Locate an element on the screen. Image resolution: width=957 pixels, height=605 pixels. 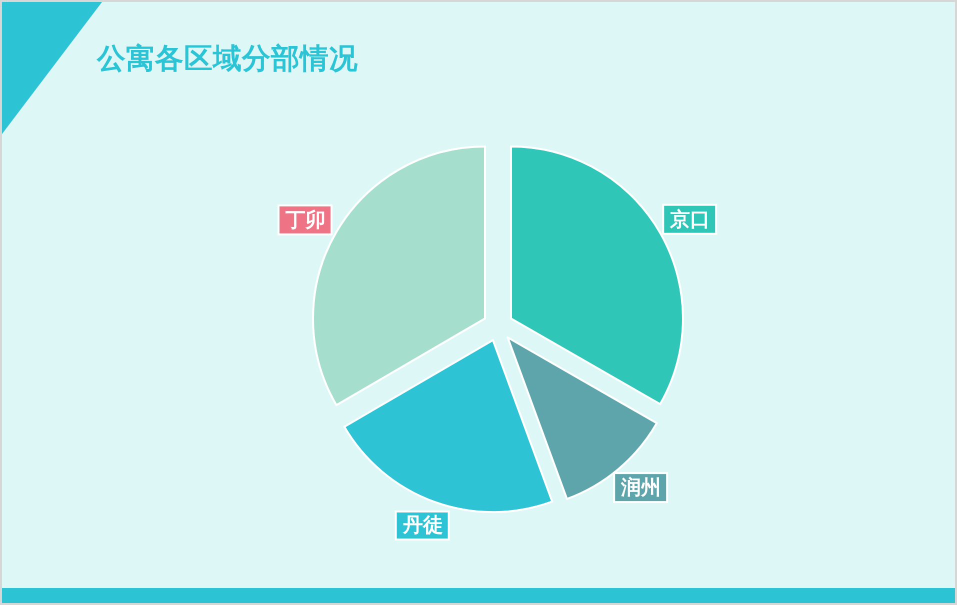
slice-label: 润州 is located at coordinates (641, 488).